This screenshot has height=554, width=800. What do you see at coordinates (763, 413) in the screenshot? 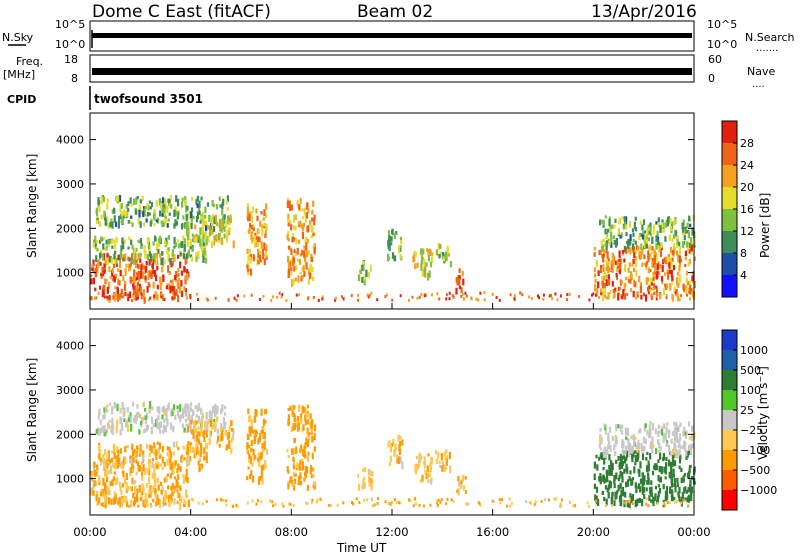
I see `velocity-colorbar-label: Velocity [m s−1]` at bounding box center [763, 413].